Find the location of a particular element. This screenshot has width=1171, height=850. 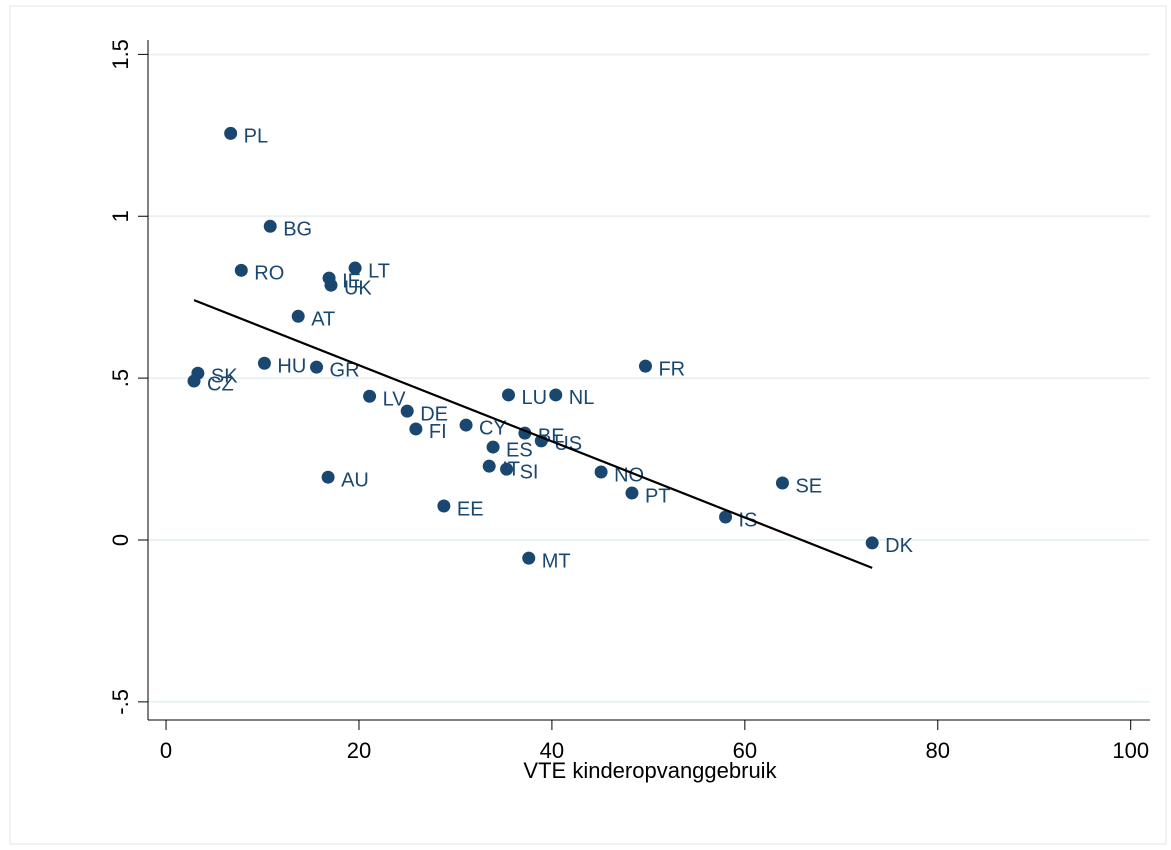

point-label: EE is located at coordinates (470, 509).